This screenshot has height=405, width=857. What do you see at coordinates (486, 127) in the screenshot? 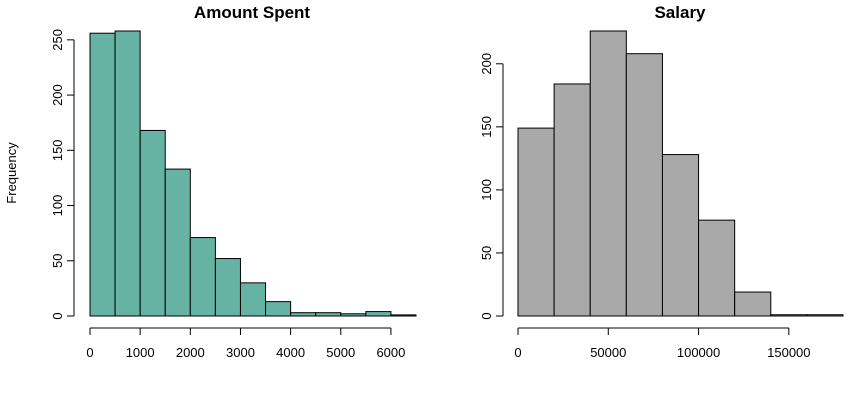
I see `salary-y-tick-label: 150` at bounding box center [486, 127].